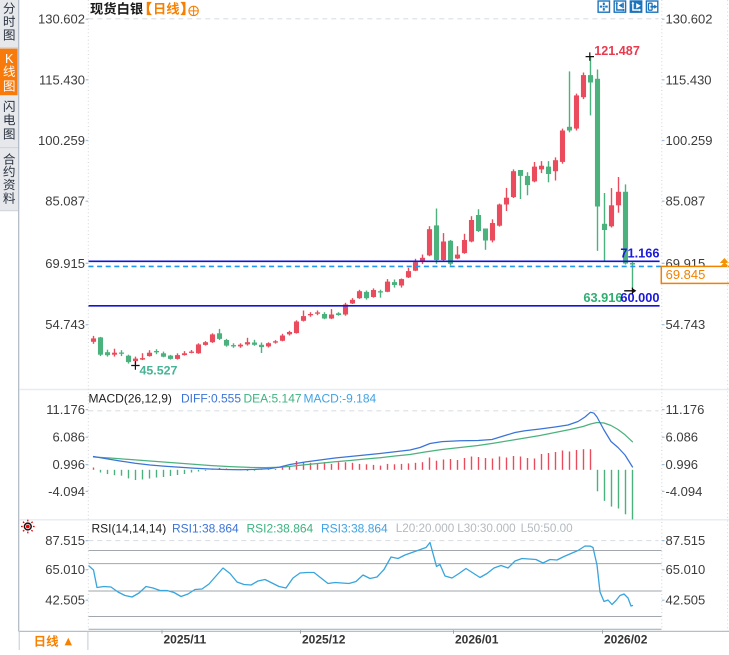 The image size is (729, 655). Describe the element at coordinates (477, 640) in the screenshot. I see `svg-text: 2026/01` at that location.